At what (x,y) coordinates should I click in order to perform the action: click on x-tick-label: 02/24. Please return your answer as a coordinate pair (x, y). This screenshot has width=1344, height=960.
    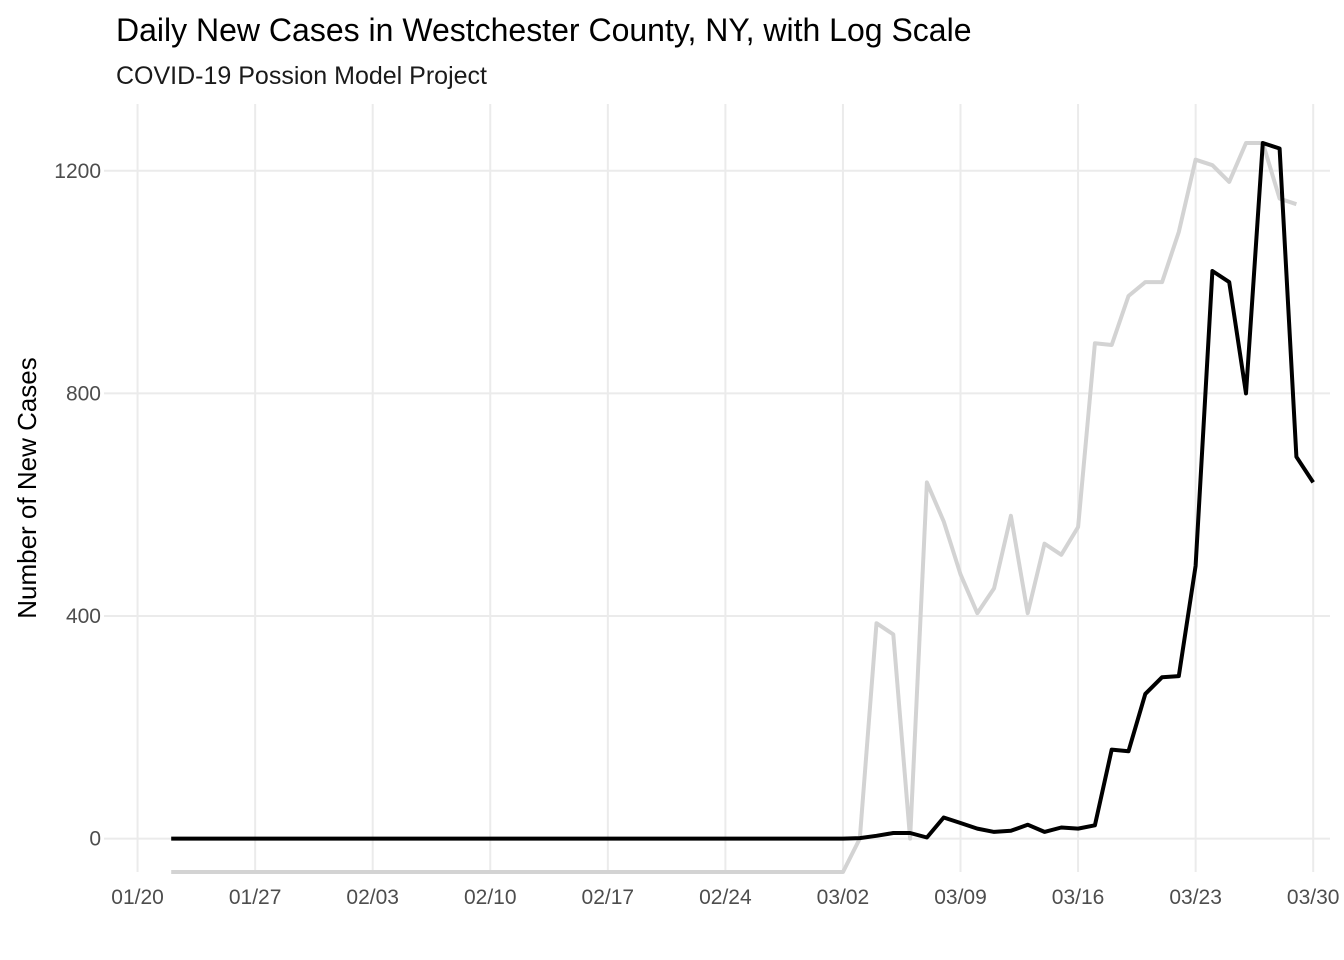
    Looking at the image, I should click on (725, 897).